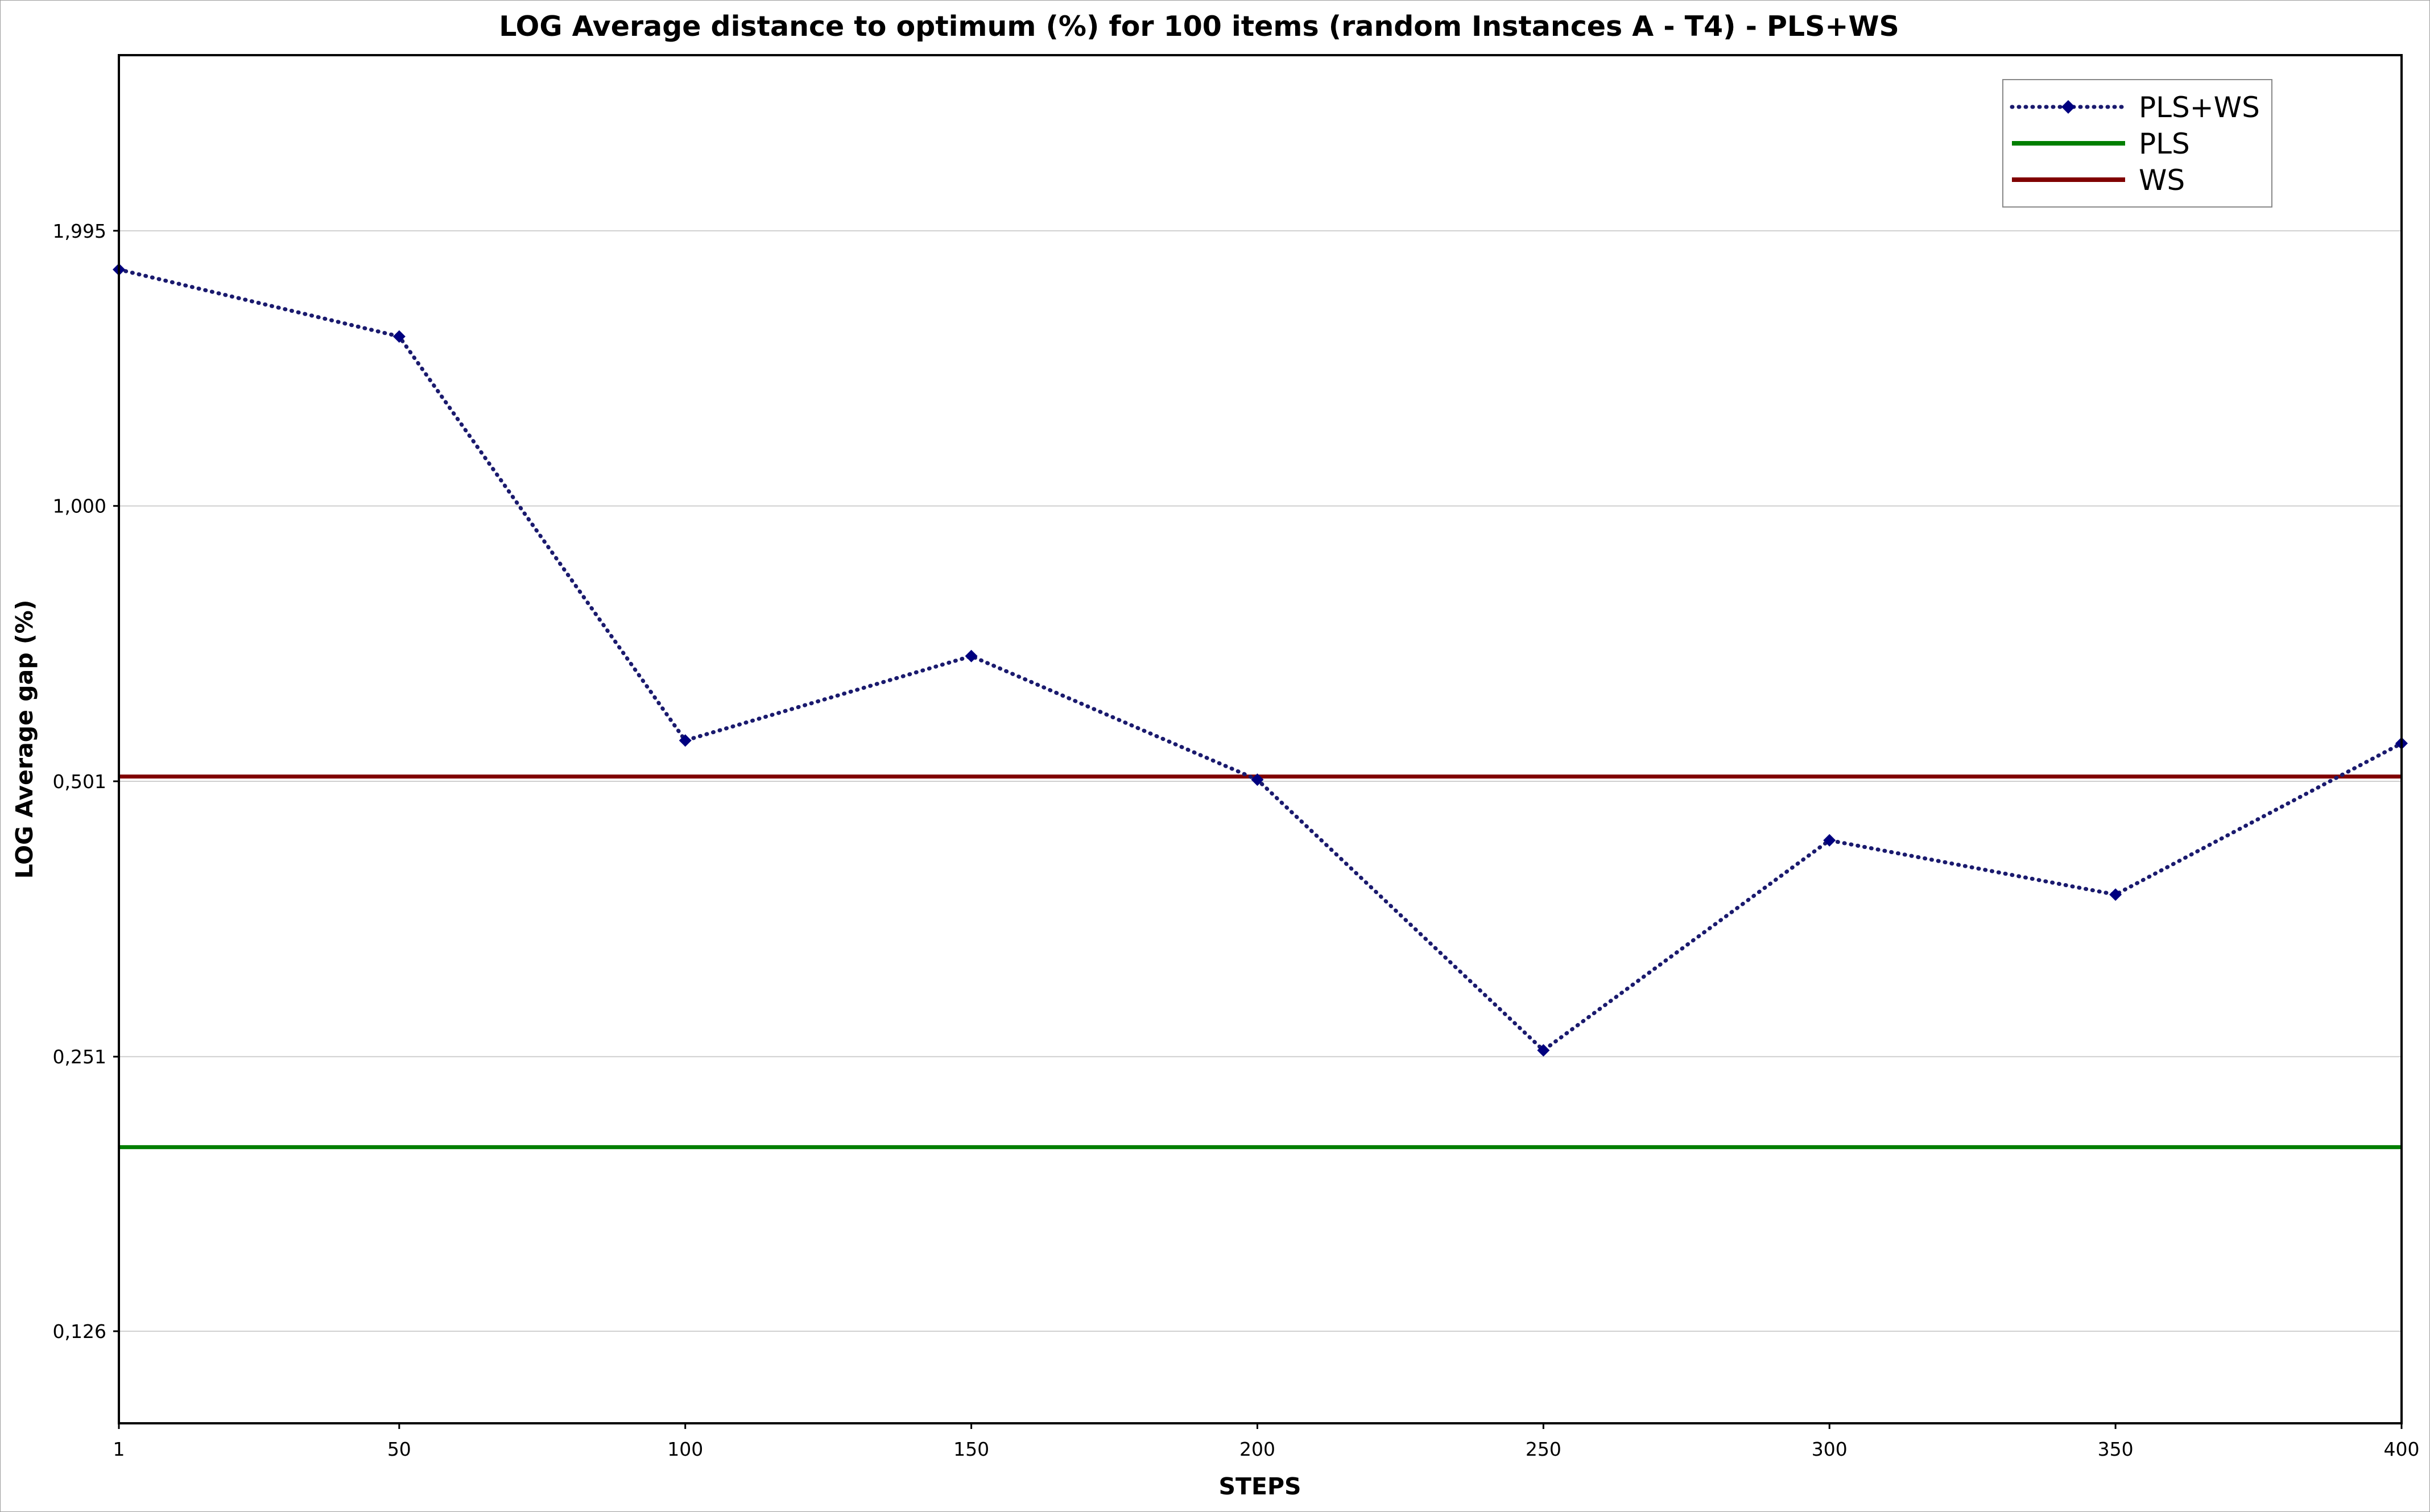 The height and width of the screenshot is (1512, 2430). I want to click on x-tick-label: 300, so click(1830, 1449).